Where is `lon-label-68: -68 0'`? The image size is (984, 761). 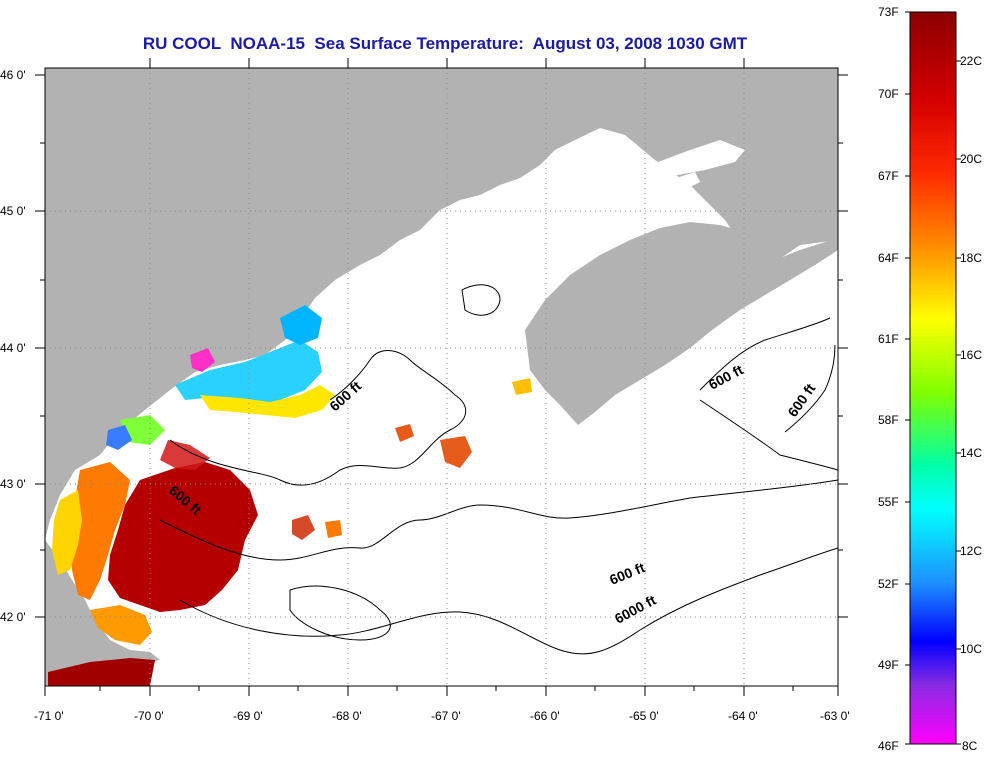
lon-label-68: -68 0' is located at coordinates (347, 716).